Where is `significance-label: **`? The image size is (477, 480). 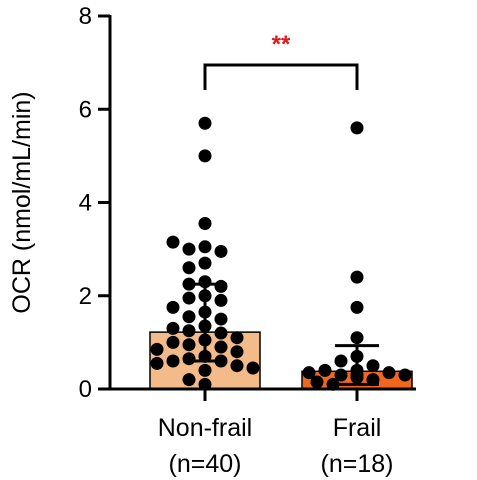
significance-label: ** is located at coordinates (281, 44).